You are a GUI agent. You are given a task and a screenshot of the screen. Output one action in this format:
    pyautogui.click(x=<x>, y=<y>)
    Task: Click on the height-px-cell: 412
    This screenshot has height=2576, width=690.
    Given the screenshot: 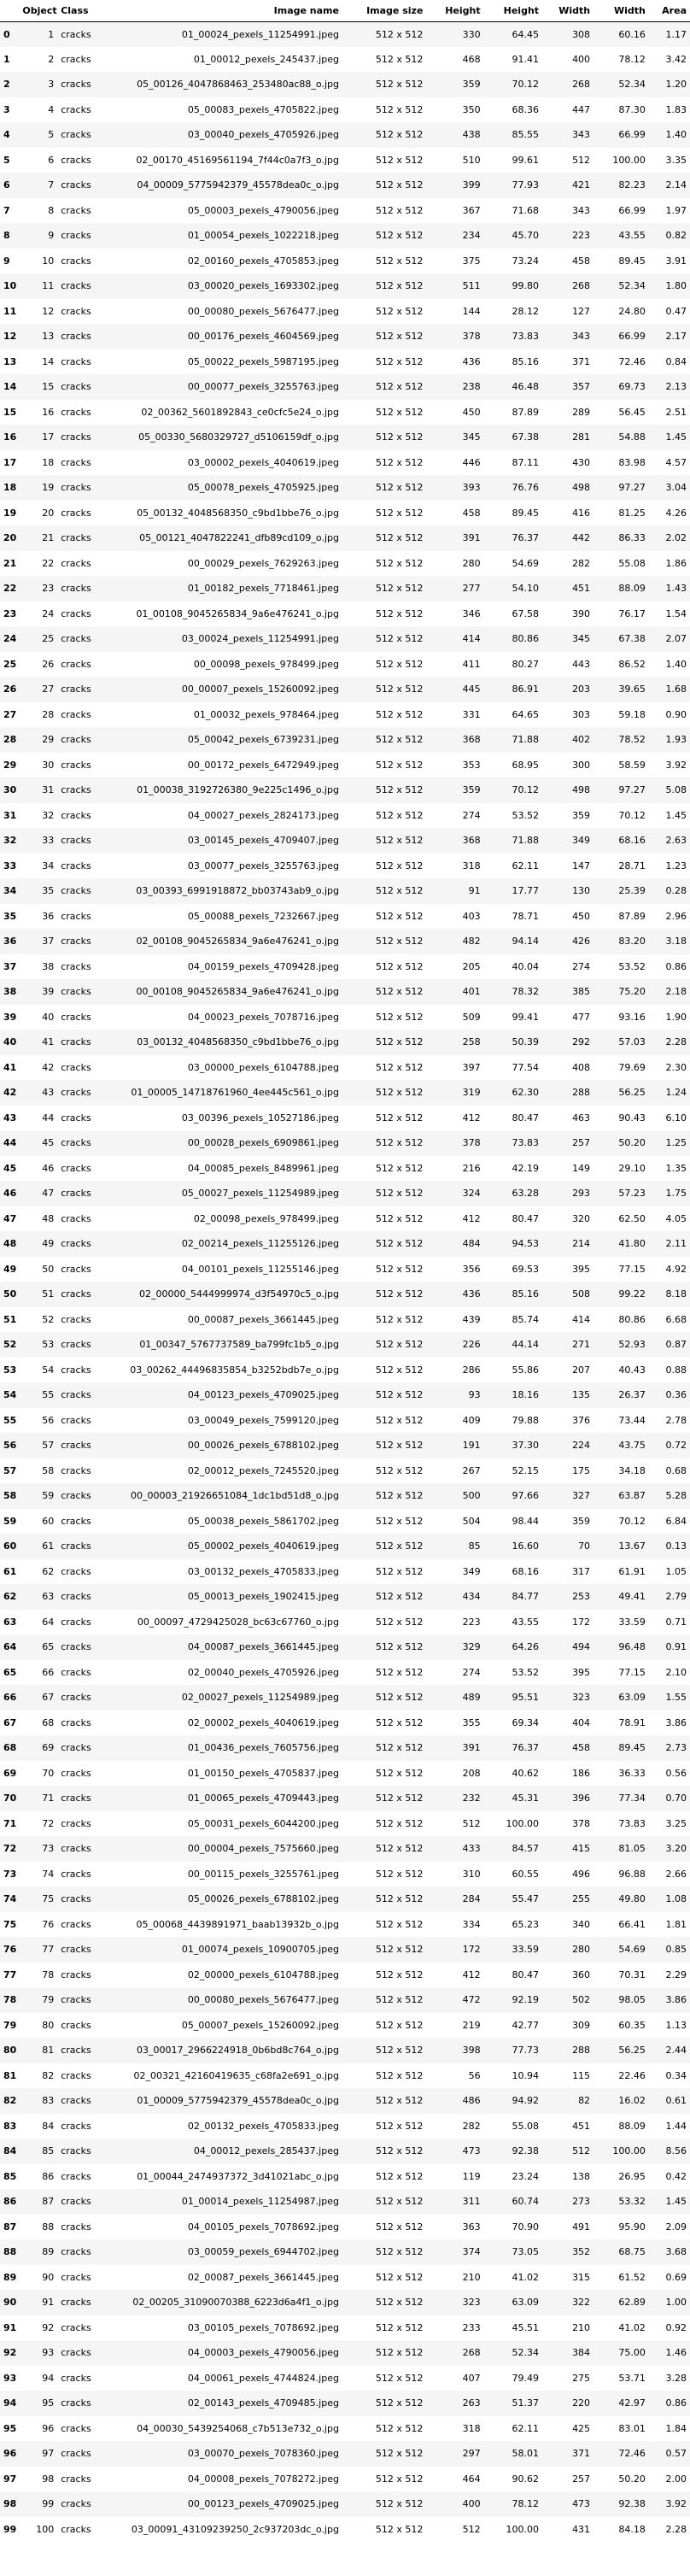 What is the action you would take?
    pyautogui.click(x=471, y=1118)
    